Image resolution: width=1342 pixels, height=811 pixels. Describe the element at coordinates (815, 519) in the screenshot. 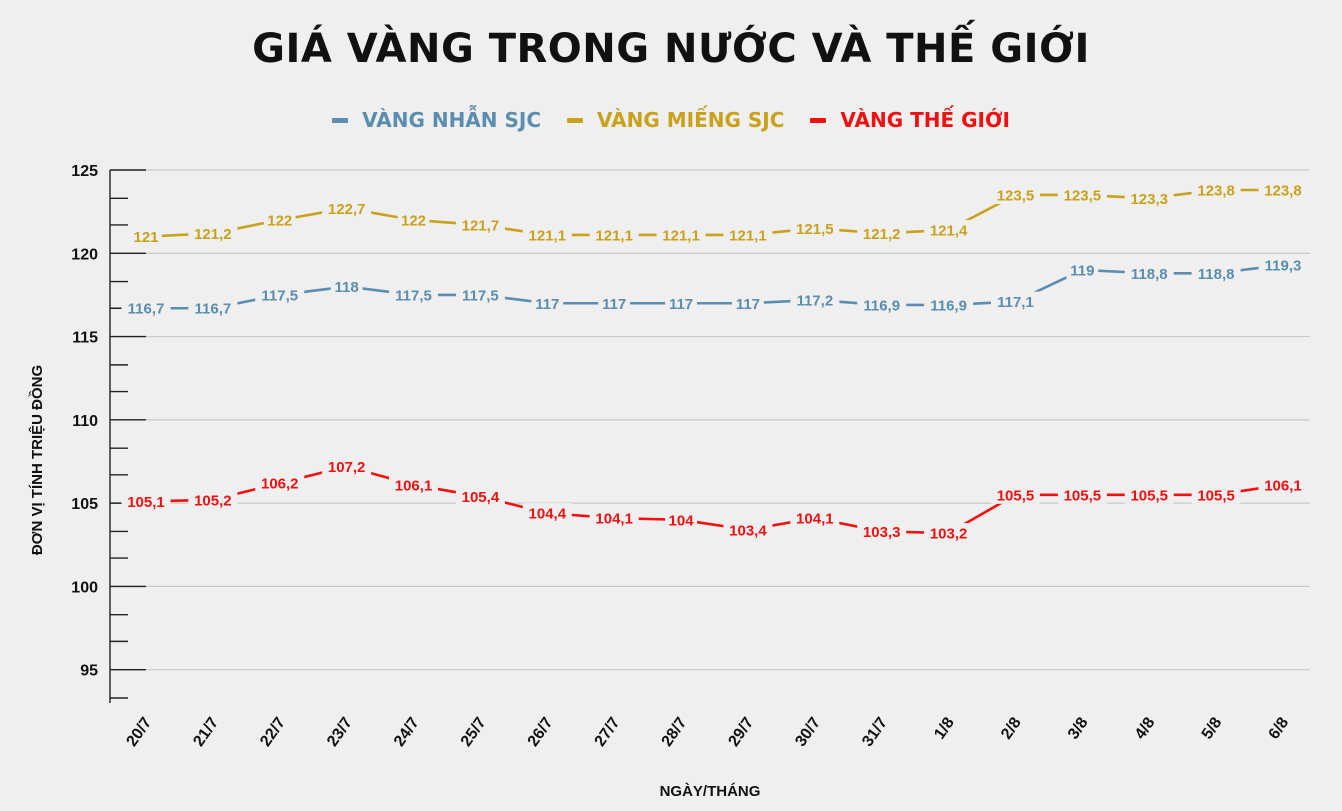

I see `data-label-2-10: 104,1` at that location.